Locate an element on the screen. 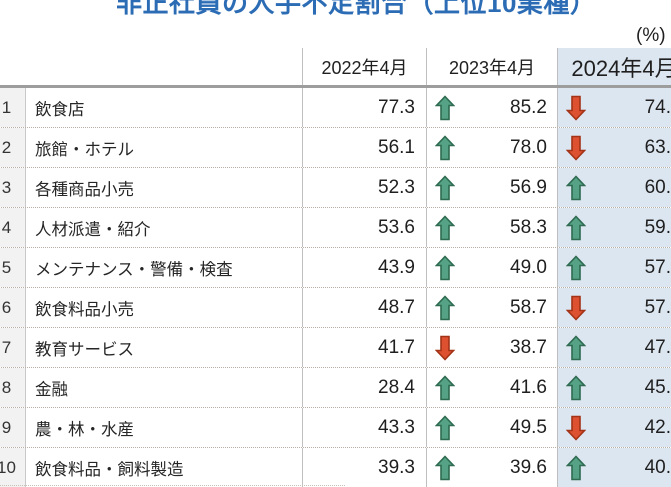 The image size is (671, 487). table-row: 6 飲食料品小売 48.7 58.7 57. is located at coordinates (335, 307).